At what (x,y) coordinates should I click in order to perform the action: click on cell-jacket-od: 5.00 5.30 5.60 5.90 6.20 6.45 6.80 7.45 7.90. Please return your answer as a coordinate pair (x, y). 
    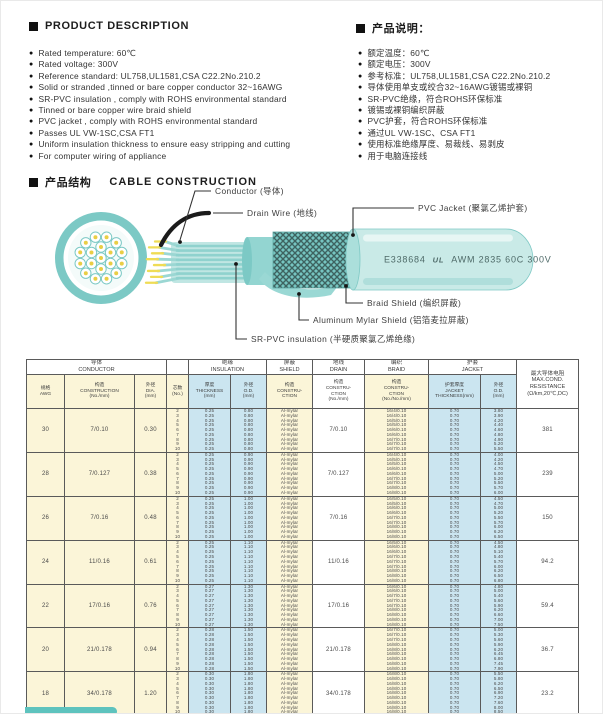
    Looking at the image, I should click on (498, 650).